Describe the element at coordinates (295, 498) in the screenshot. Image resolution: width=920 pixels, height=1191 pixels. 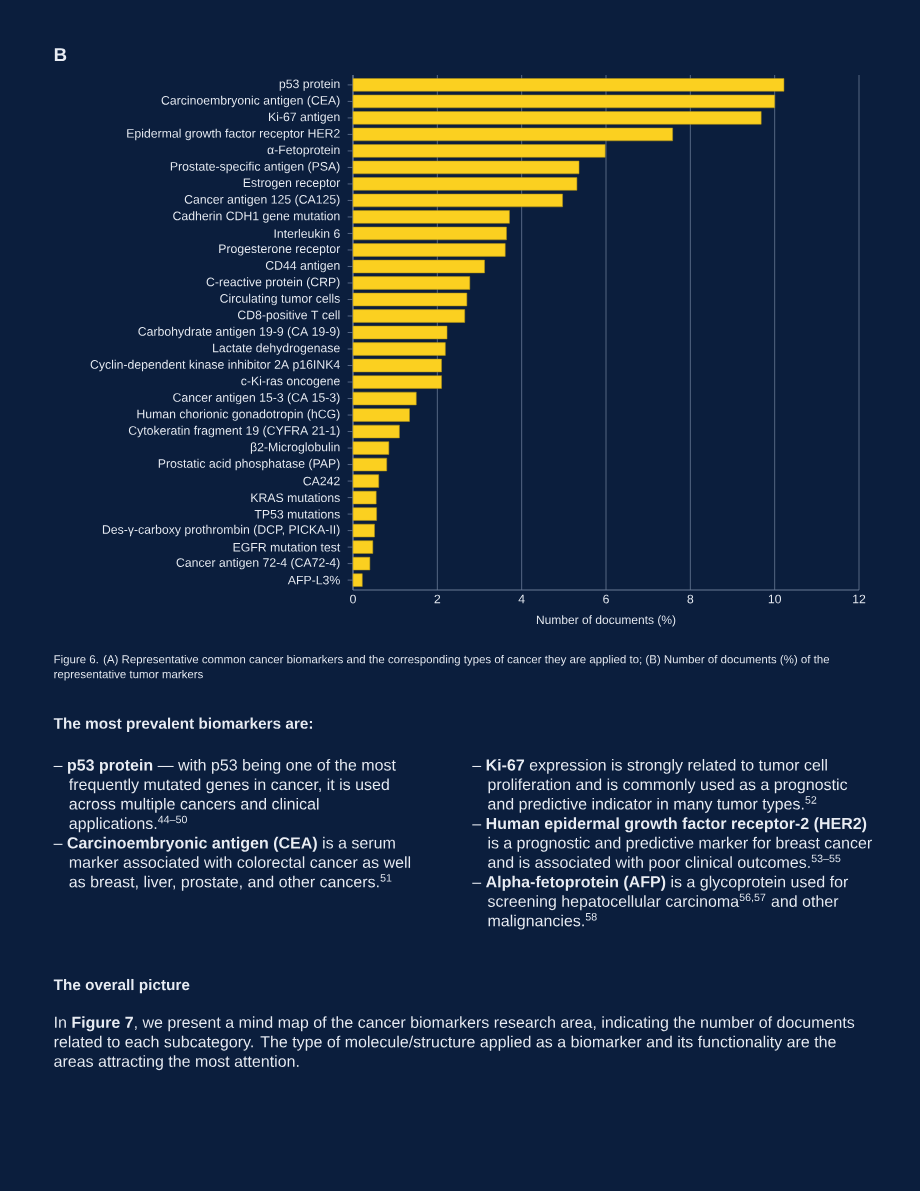
I see `y-tick-label: KRAS mutations` at that location.